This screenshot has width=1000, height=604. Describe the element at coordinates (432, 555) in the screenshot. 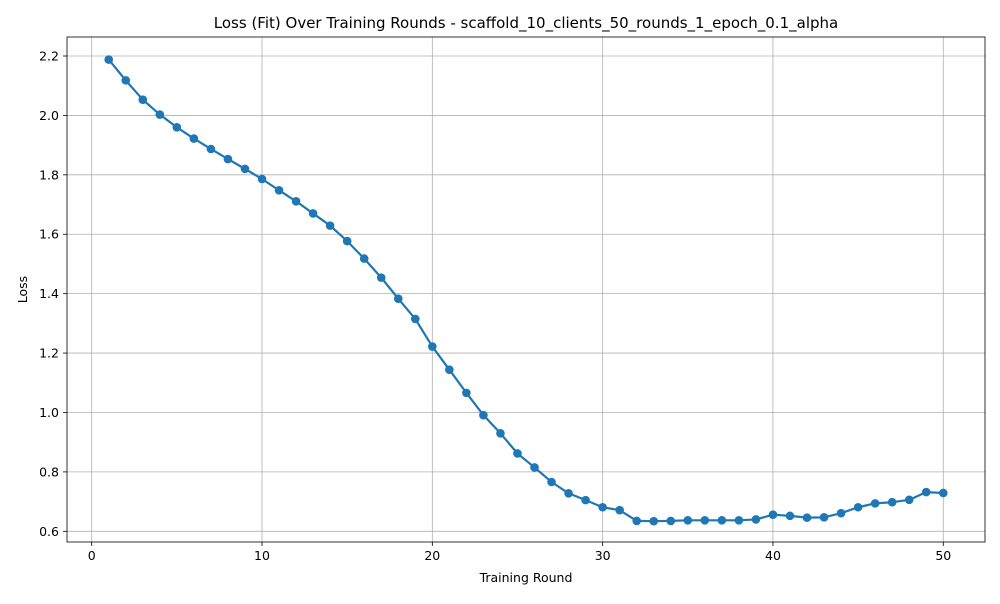

I see `x-tick-label: 20` at that location.